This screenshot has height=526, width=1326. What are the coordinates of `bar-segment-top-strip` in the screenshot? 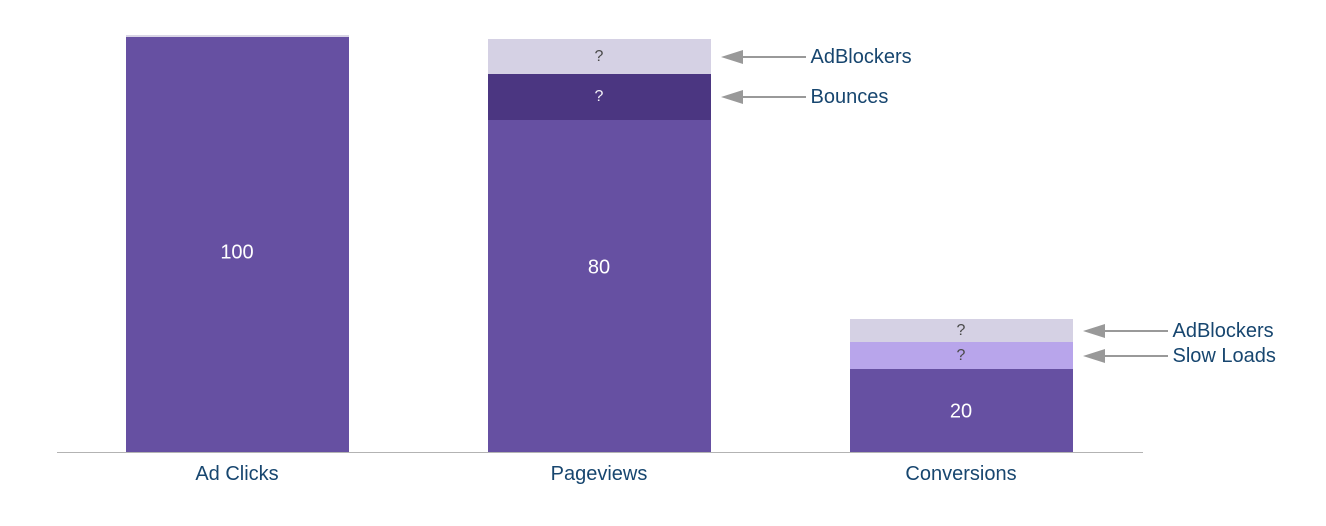 It's located at (237, 35).